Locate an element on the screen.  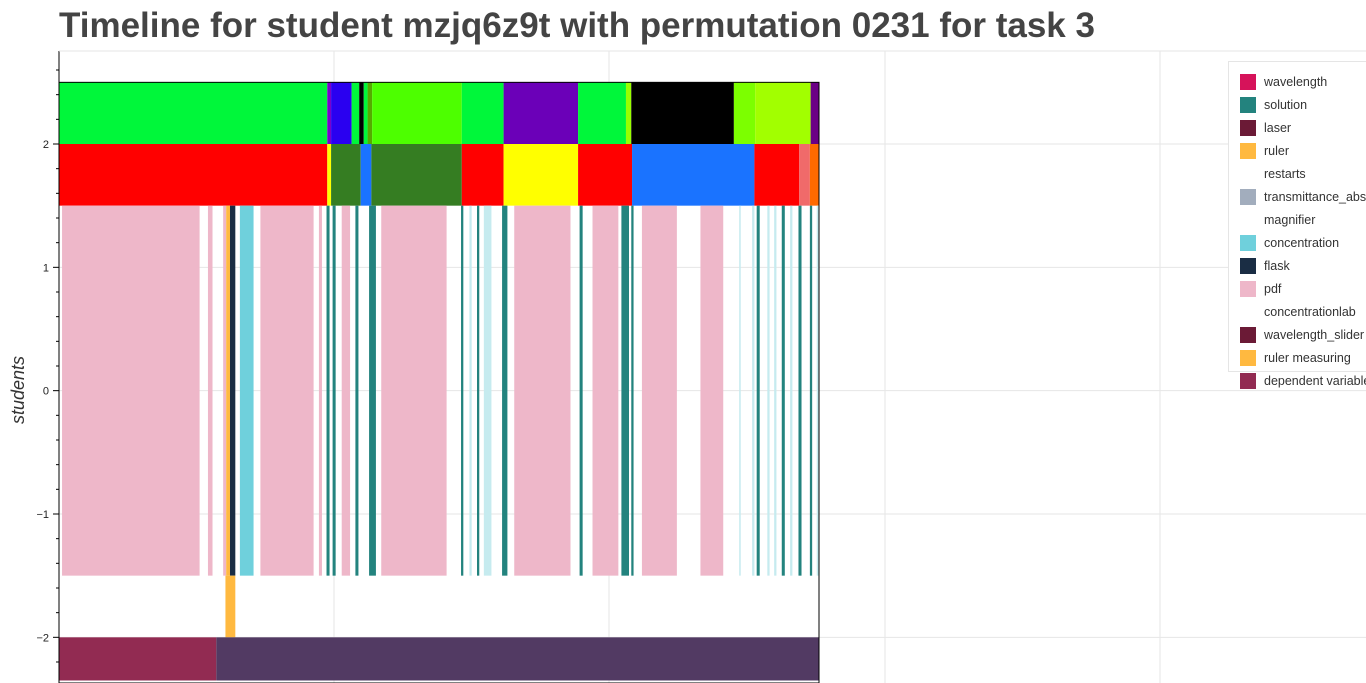
legend-label: ruler measuring is located at coordinates (1307, 358).